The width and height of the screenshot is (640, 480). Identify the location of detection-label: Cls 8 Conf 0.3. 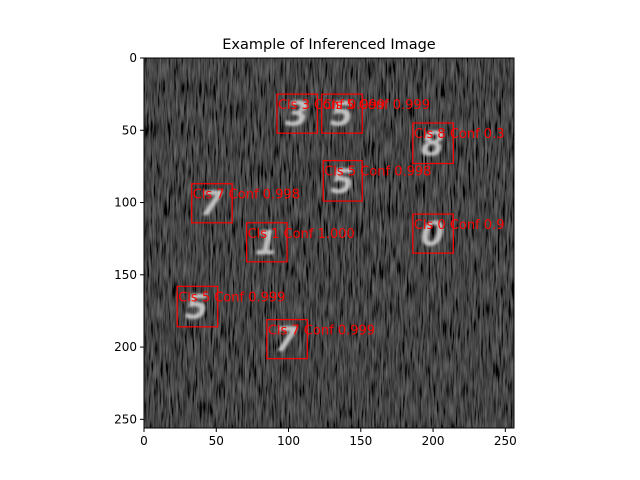
(459, 134).